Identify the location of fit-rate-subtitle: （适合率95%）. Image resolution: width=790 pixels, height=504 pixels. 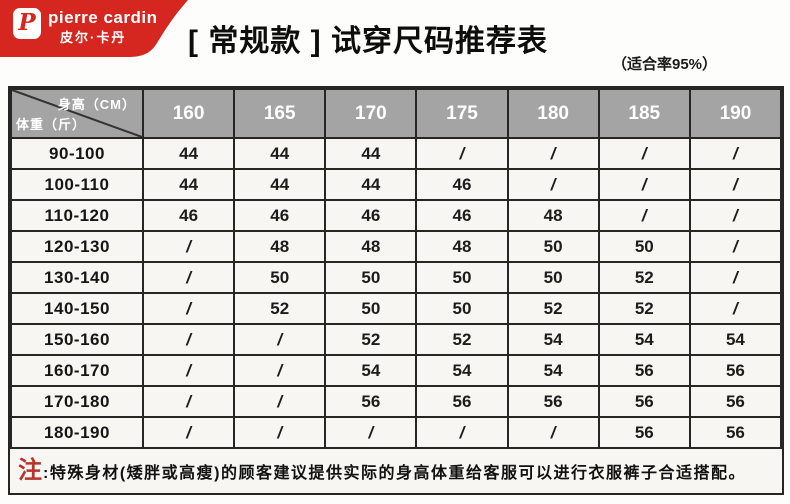
(665, 64).